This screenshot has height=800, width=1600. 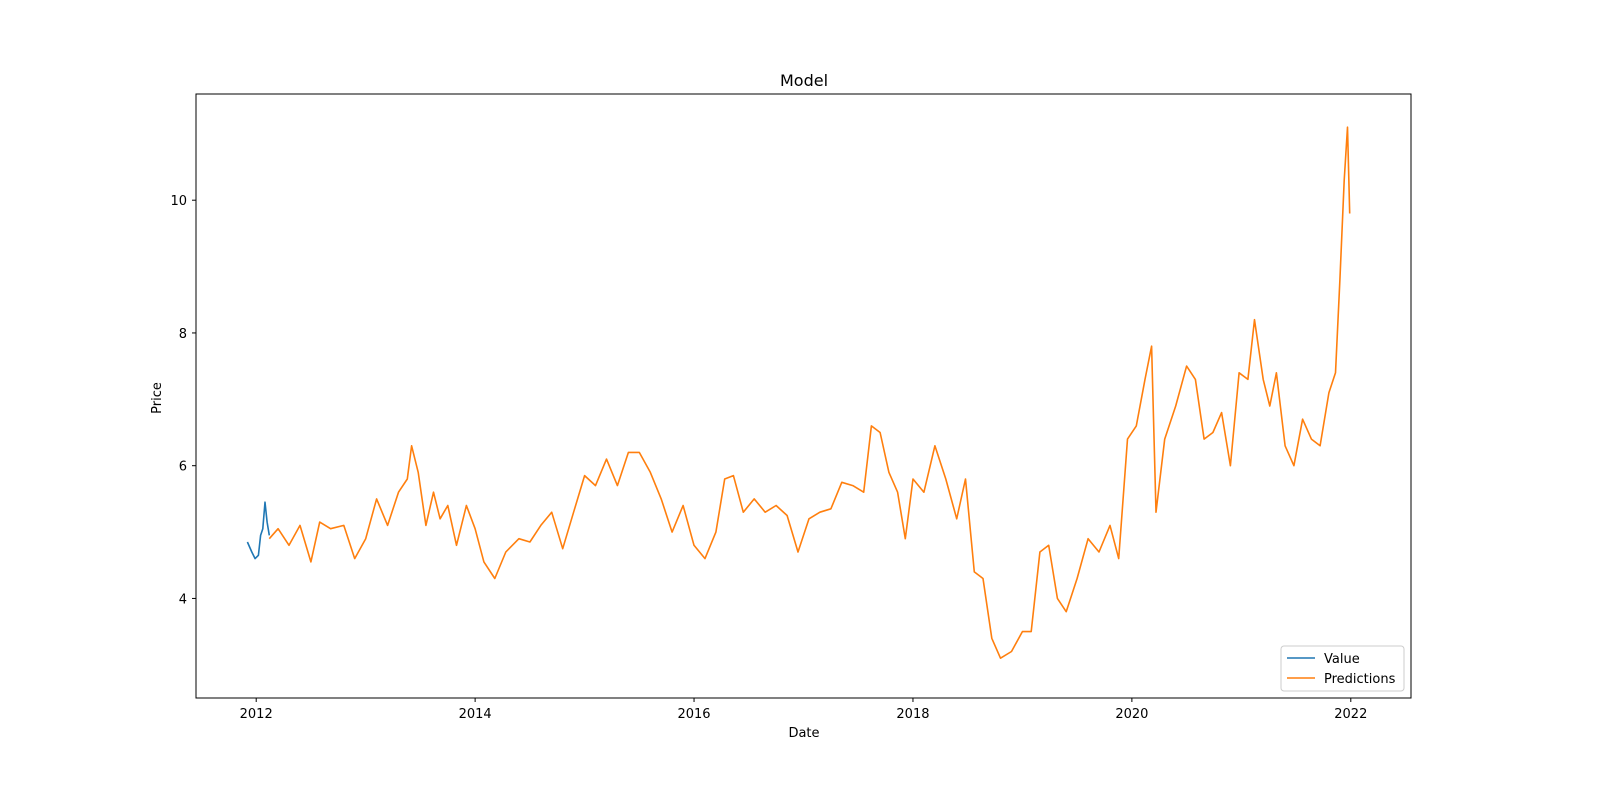 What do you see at coordinates (183, 467) in the screenshot?
I see `y-tick-label: 6` at bounding box center [183, 467].